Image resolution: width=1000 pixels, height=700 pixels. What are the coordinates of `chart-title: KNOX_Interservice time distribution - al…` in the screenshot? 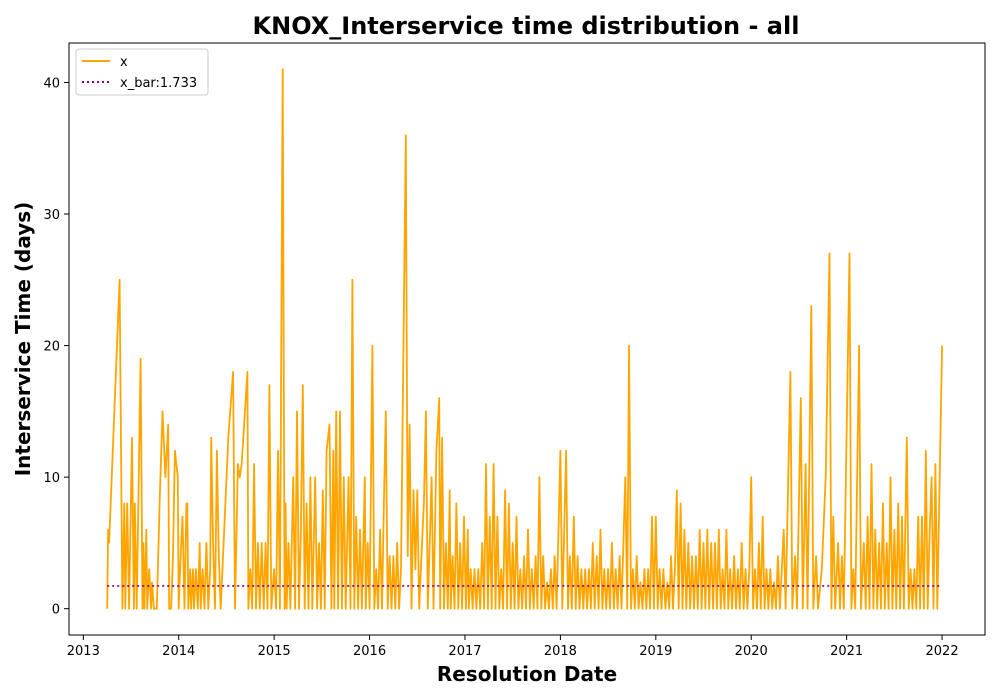 It's located at (526, 26).